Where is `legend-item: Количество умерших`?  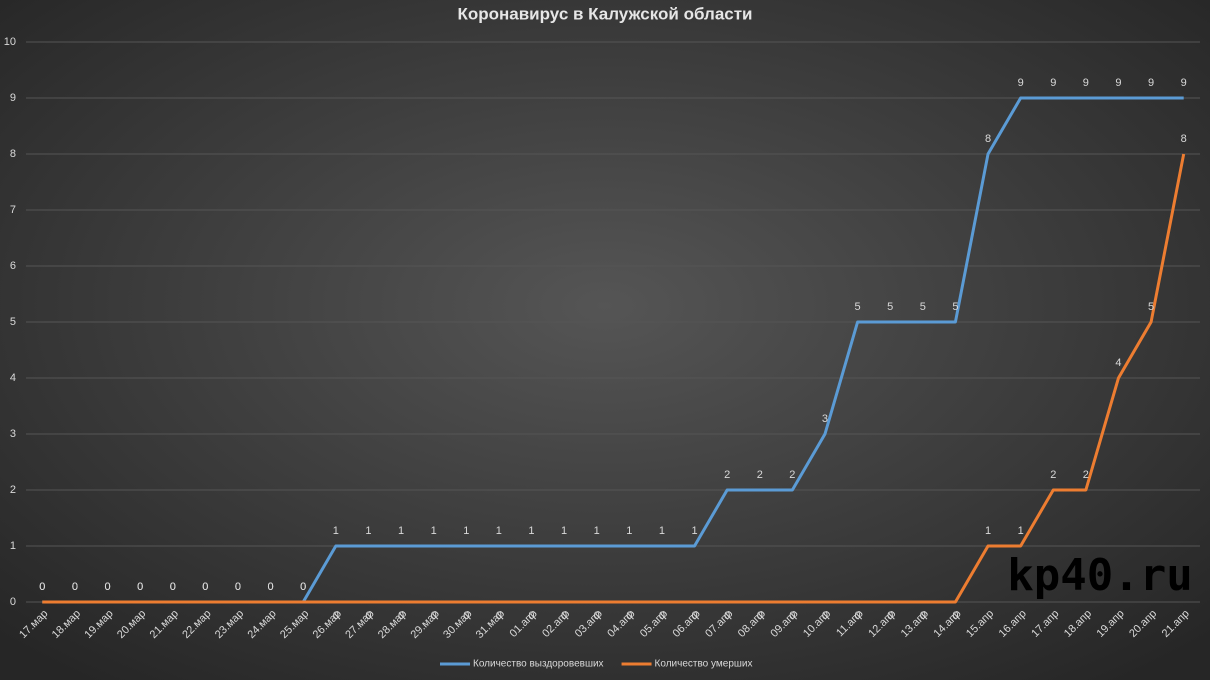
legend-item: Количество умерших is located at coordinates (687, 664).